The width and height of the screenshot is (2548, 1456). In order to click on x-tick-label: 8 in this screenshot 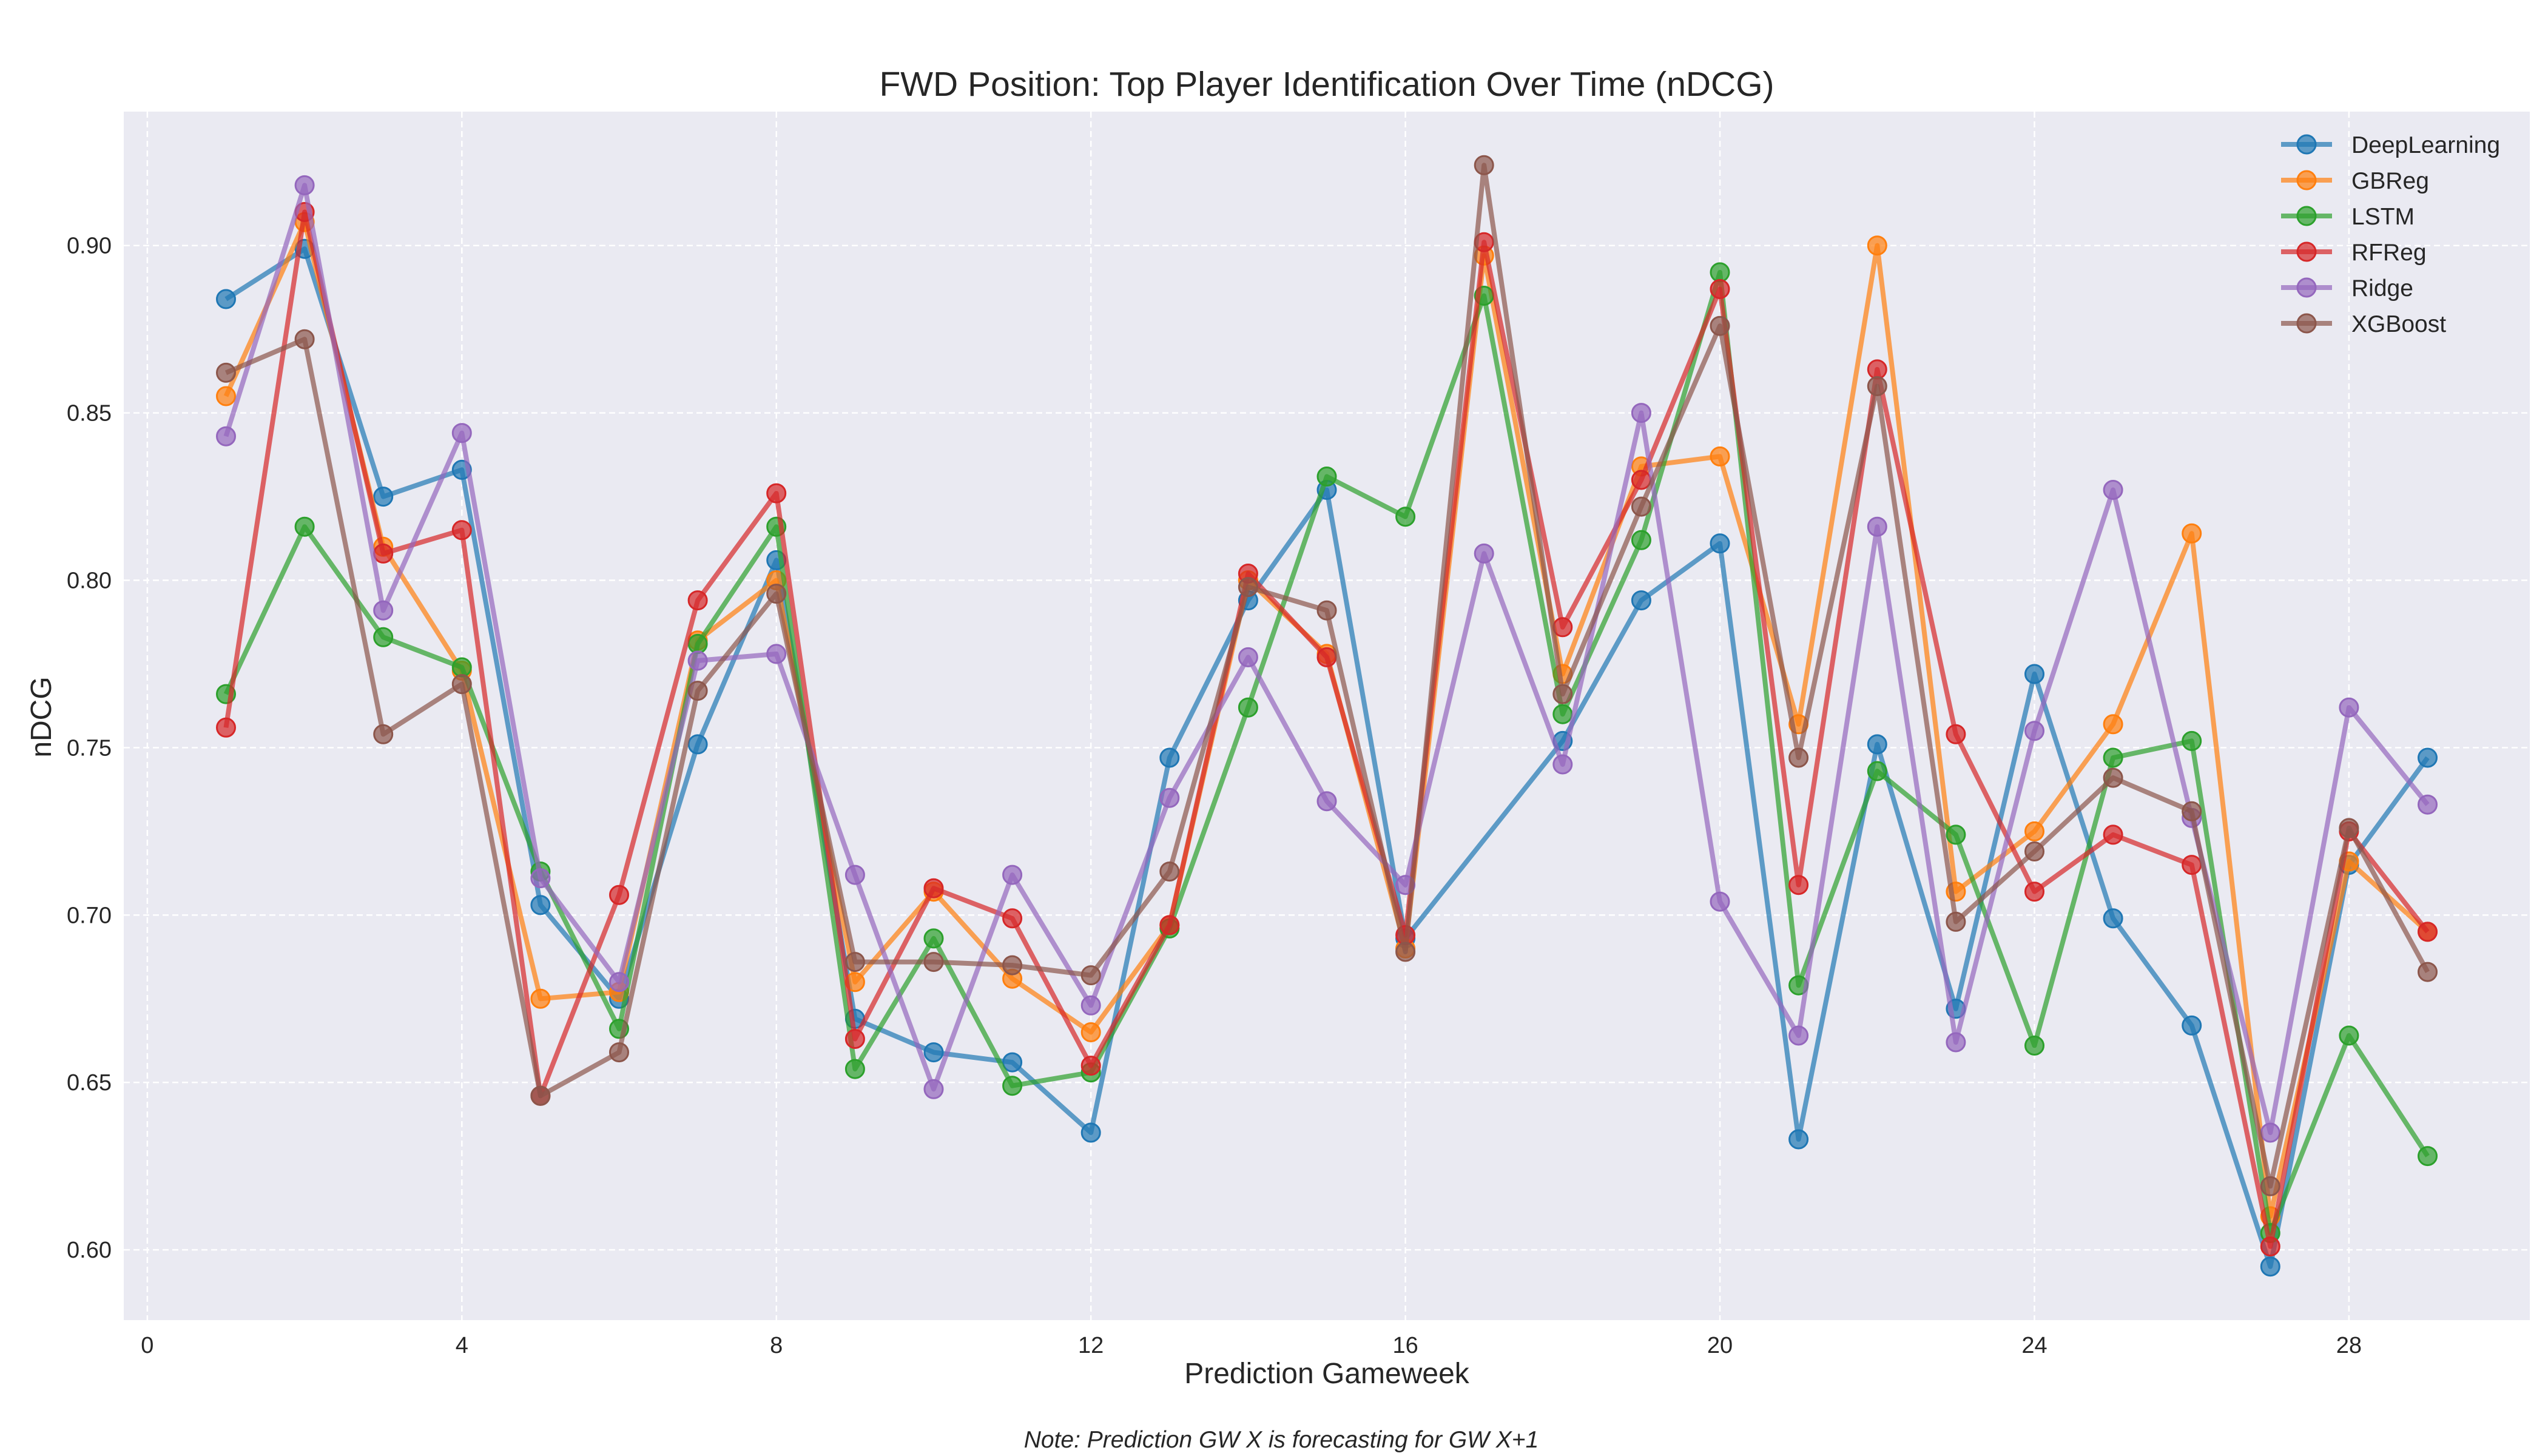, I will do `click(776, 1345)`.